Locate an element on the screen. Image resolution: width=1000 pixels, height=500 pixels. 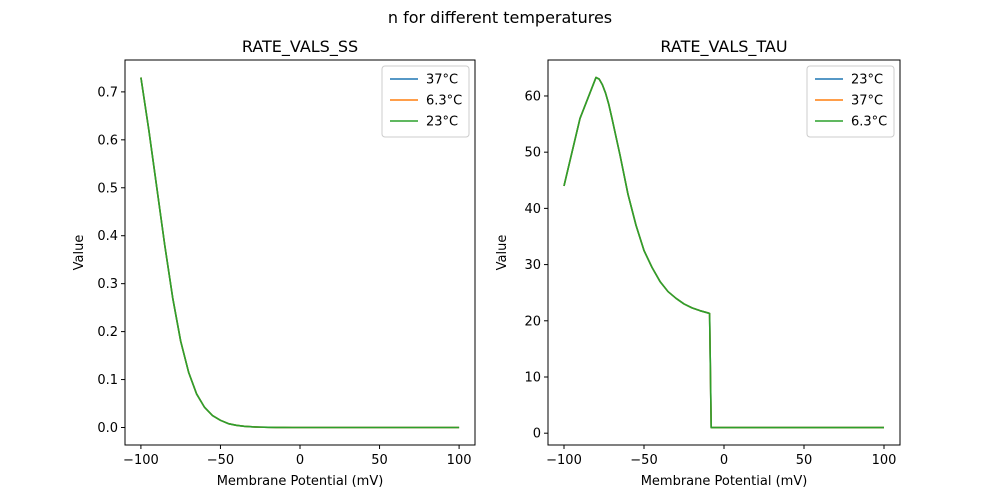
y-tick-label: 50 is located at coordinates (532, 153).